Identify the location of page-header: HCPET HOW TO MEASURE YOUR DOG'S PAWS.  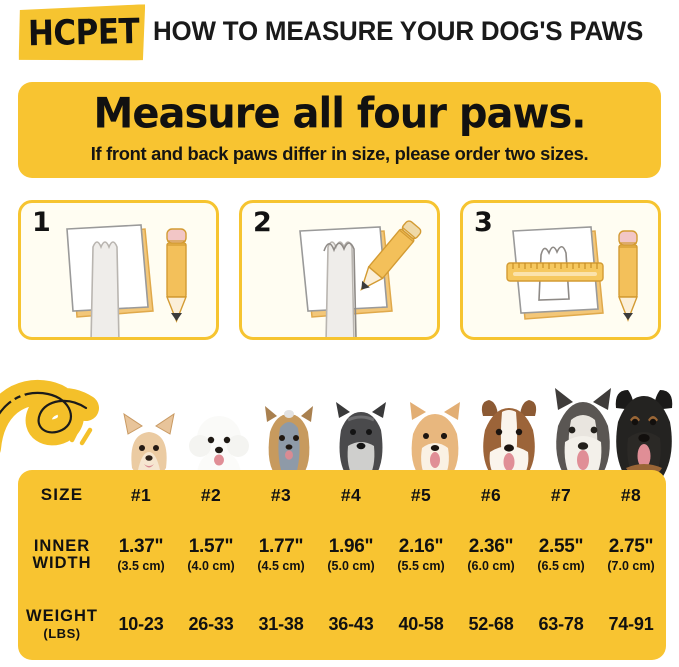
(339, 36).